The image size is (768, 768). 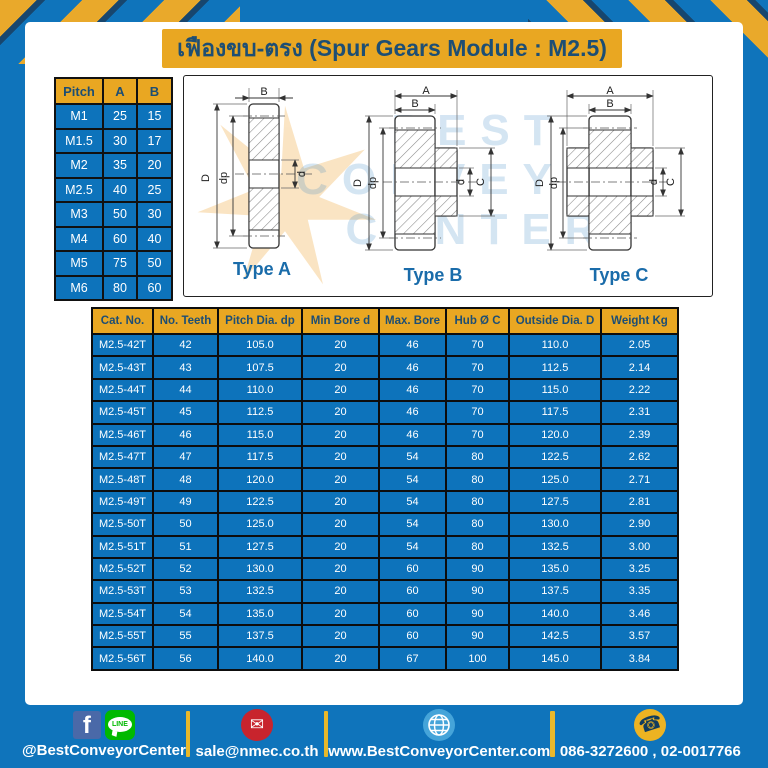 What do you see at coordinates (122, 412) in the screenshot?
I see `table-cell: M2.5-45T` at bounding box center [122, 412].